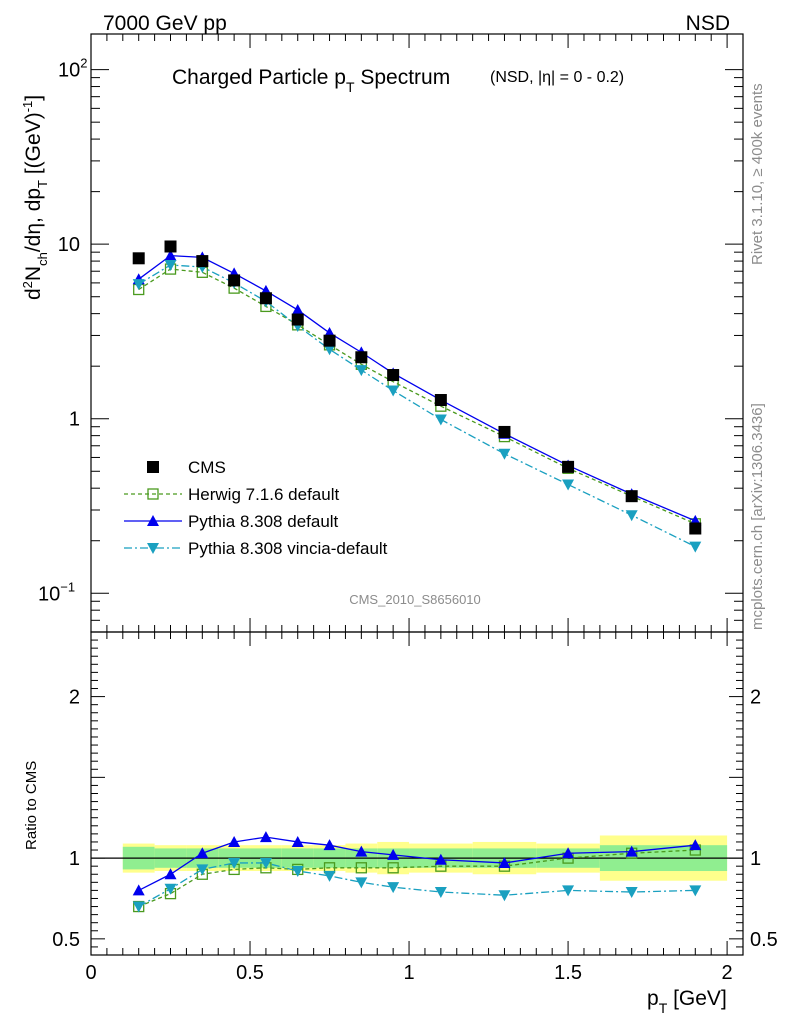  I want to click on legend-label-pythia-8-308-vincia-default: Pythia 8.308 vincia-default, so click(288, 548).